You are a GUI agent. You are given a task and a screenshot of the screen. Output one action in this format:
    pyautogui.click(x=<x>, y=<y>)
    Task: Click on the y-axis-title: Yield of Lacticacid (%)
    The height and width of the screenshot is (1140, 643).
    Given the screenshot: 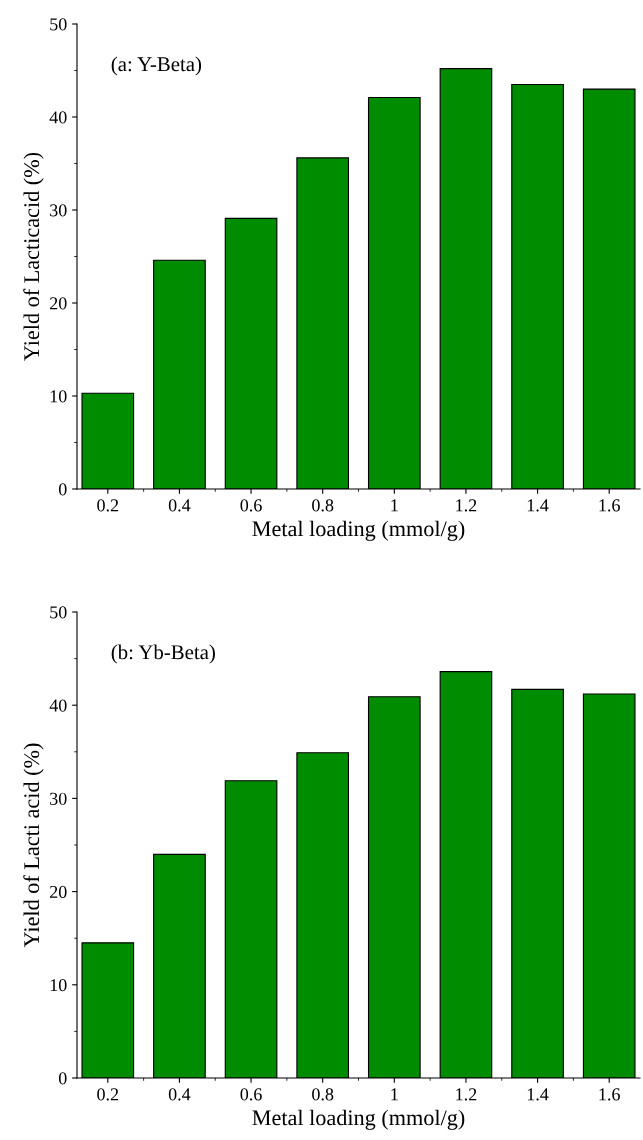 What is the action you would take?
    pyautogui.click(x=33, y=256)
    